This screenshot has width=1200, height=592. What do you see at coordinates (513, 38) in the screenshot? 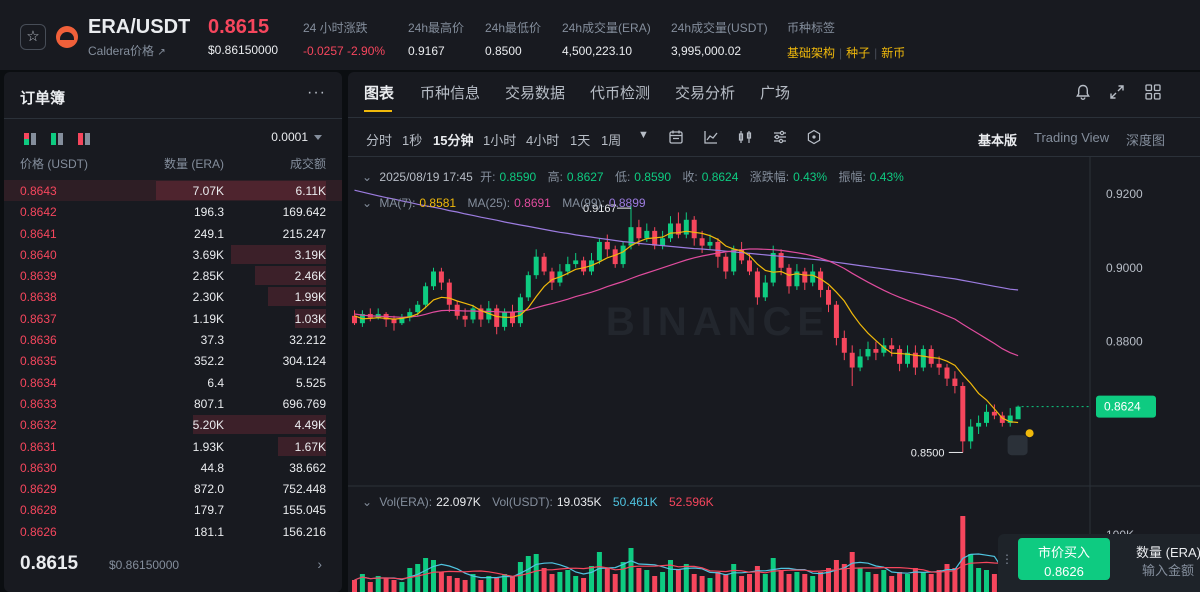
I see `stat-24h-low: 24h最低价 0.8500` at bounding box center [513, 38].